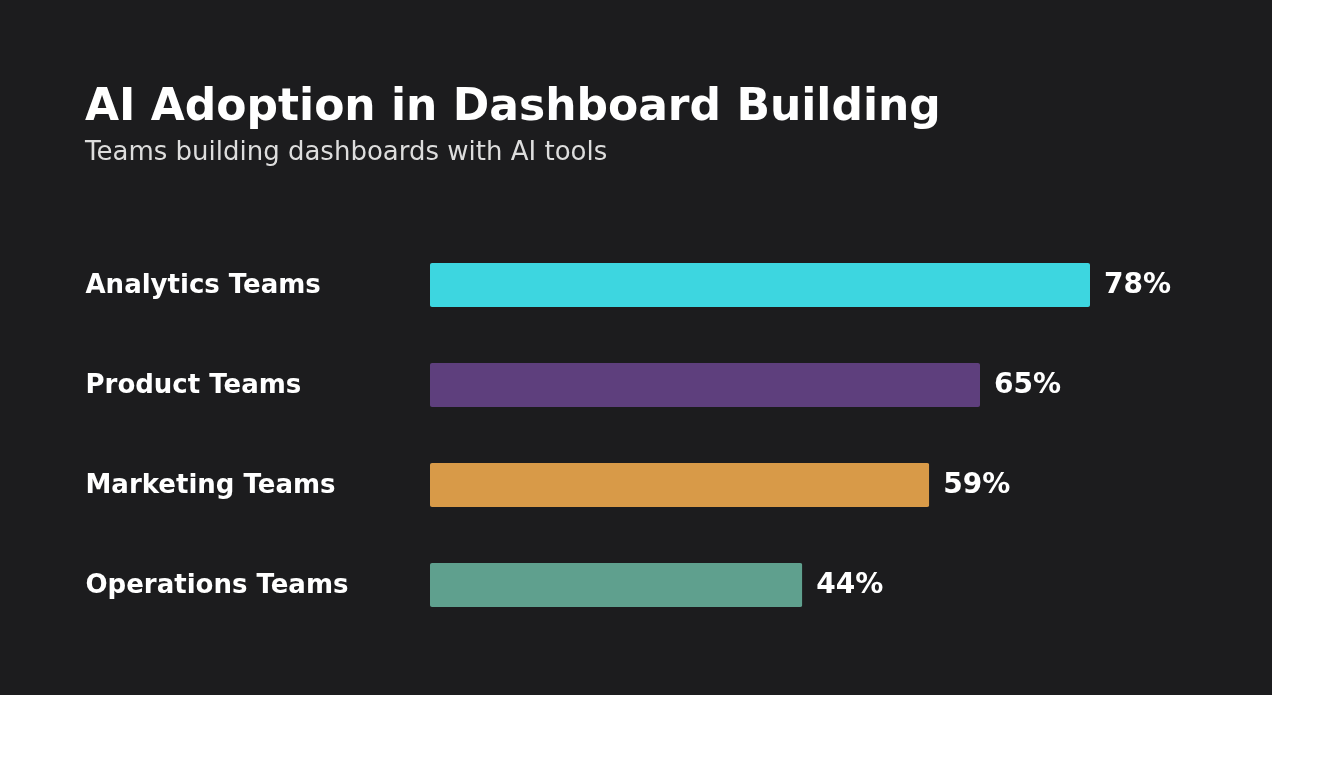 The height and width of the screenshot is (768, 1344). What do you see at coordinates (193, 384) in the screenshot?
I see `y-tick-label: Product Teams` at bounding box center [193, 384].